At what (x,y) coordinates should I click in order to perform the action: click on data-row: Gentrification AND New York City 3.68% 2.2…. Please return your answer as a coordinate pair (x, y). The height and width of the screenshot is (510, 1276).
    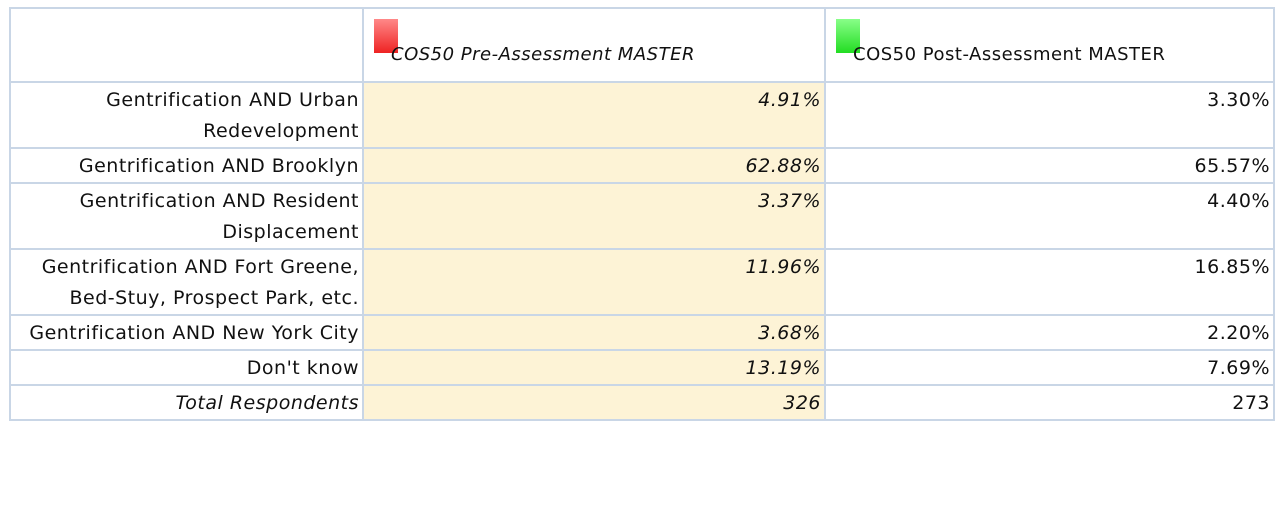
    Looking at the image, I should click on (642, 332).